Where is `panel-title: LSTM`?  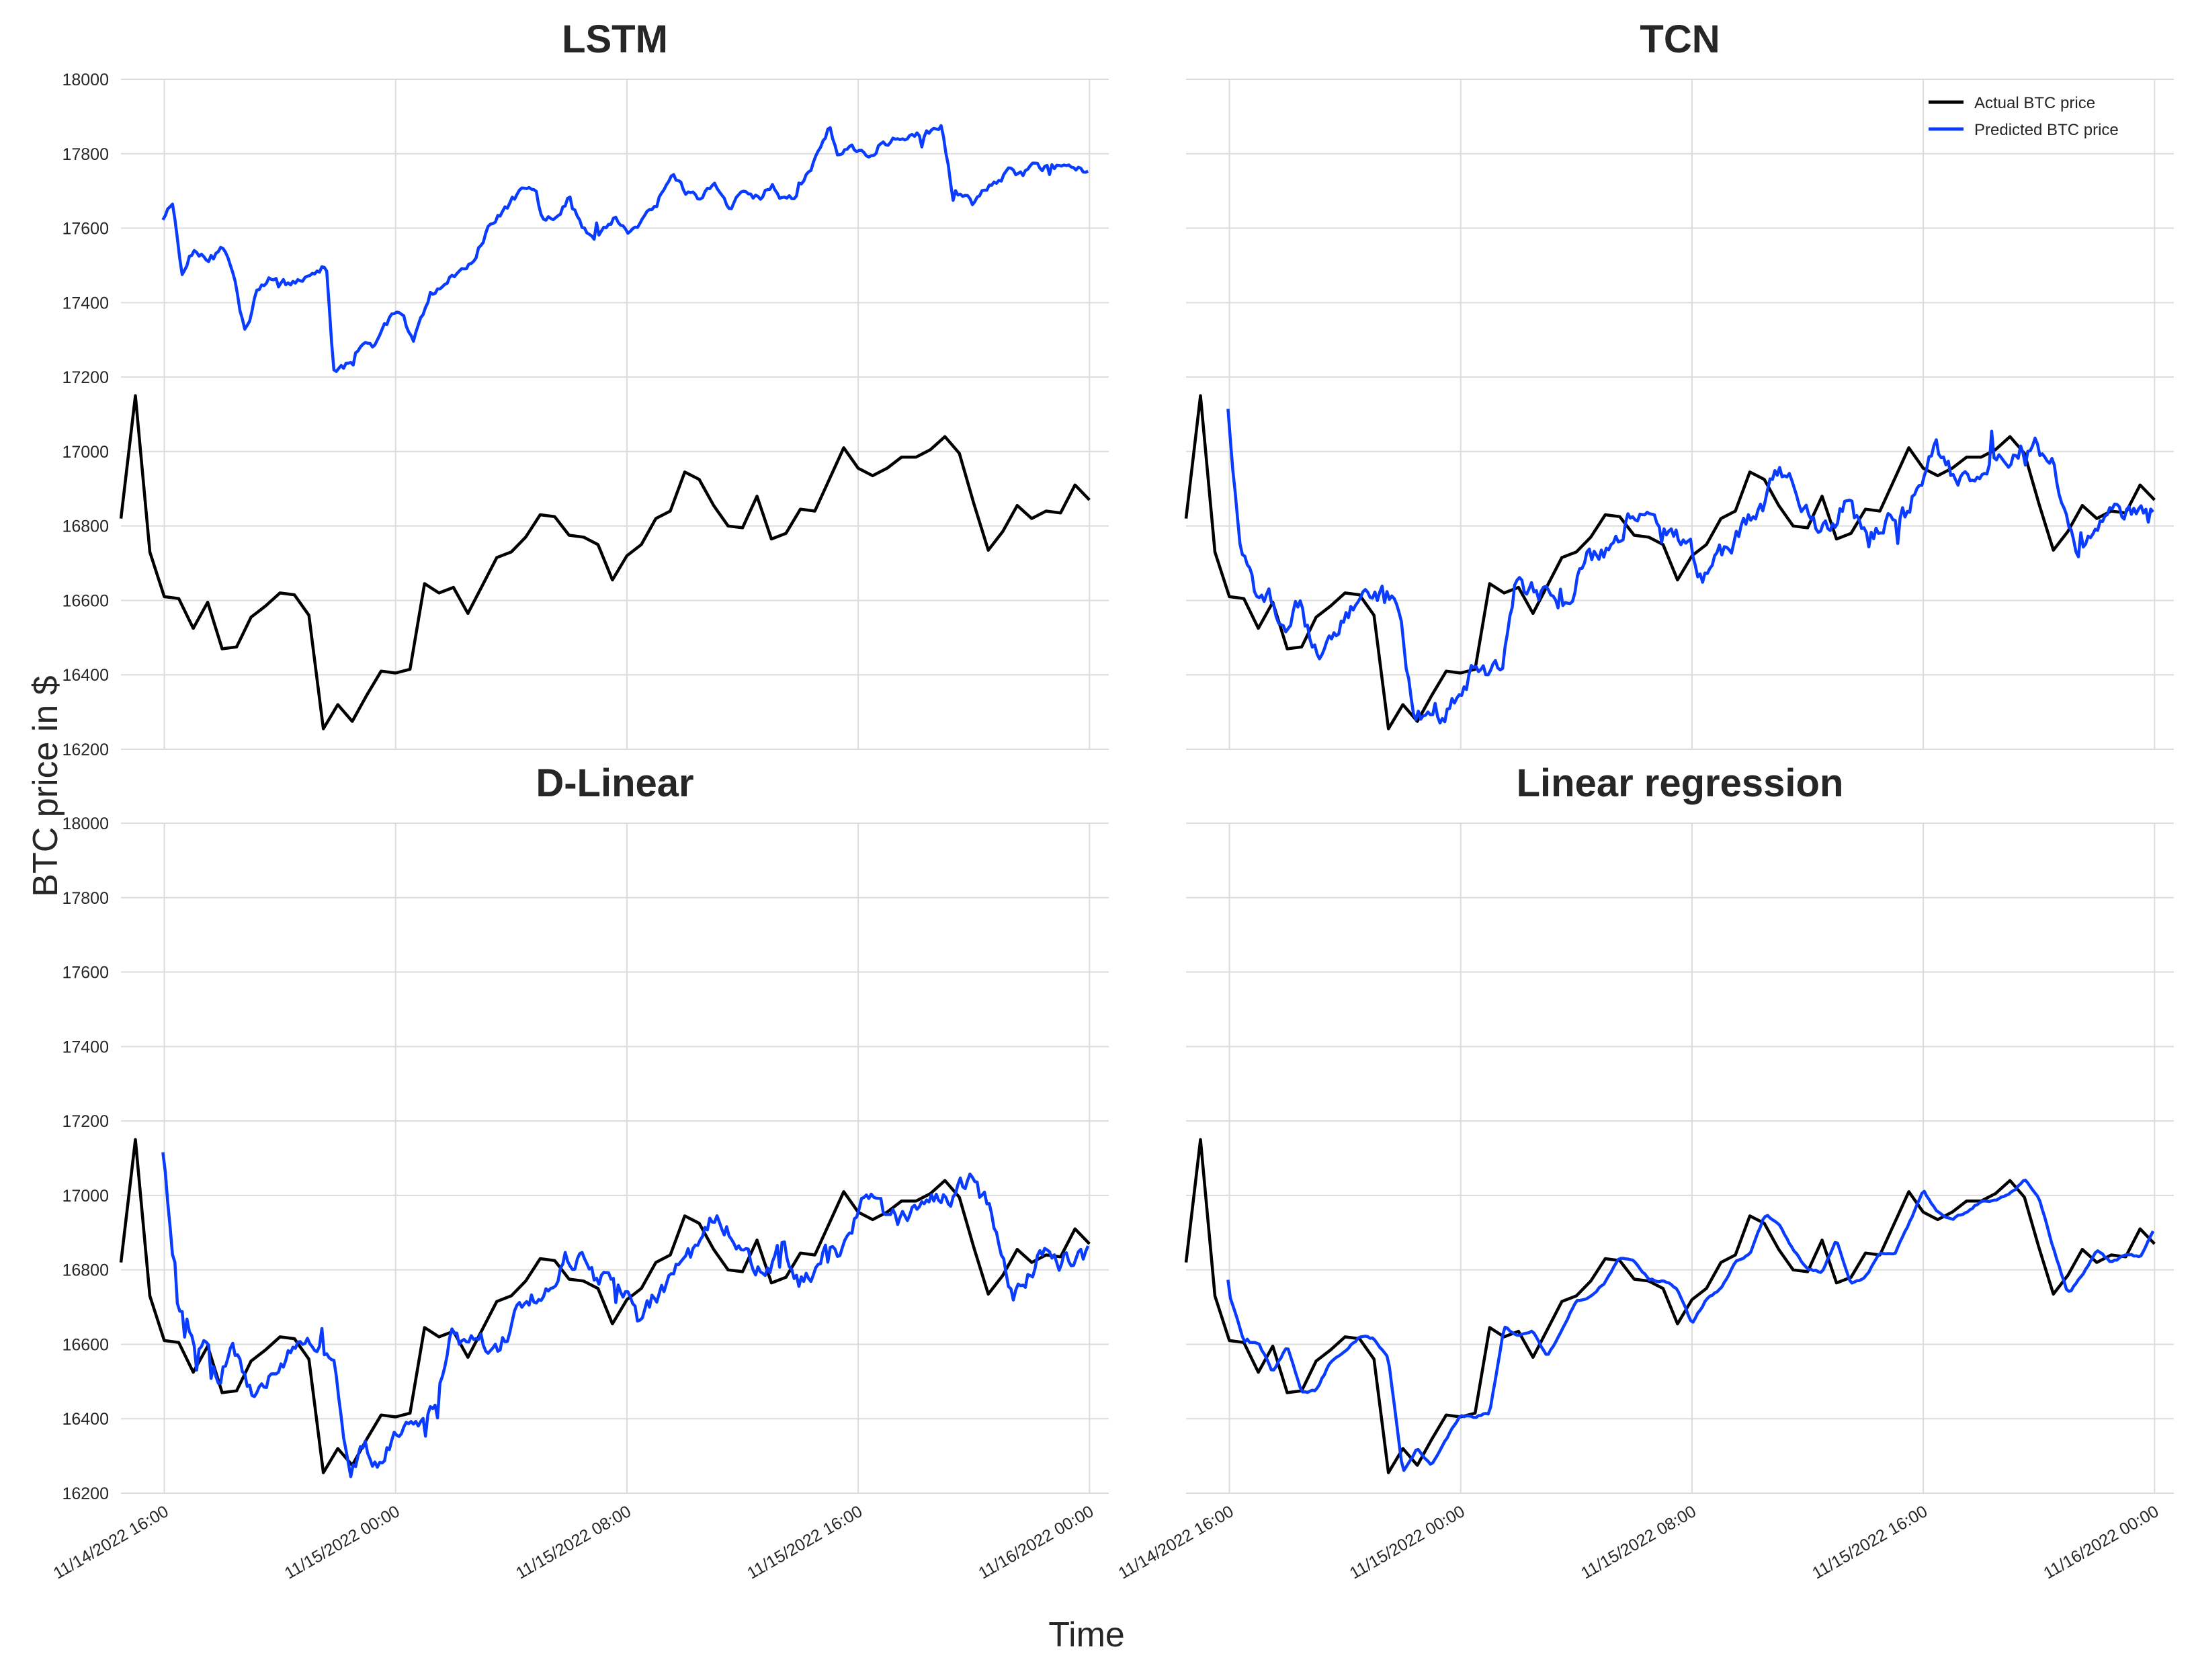 panel-title: LSTM is located at coordinates (615, 39).